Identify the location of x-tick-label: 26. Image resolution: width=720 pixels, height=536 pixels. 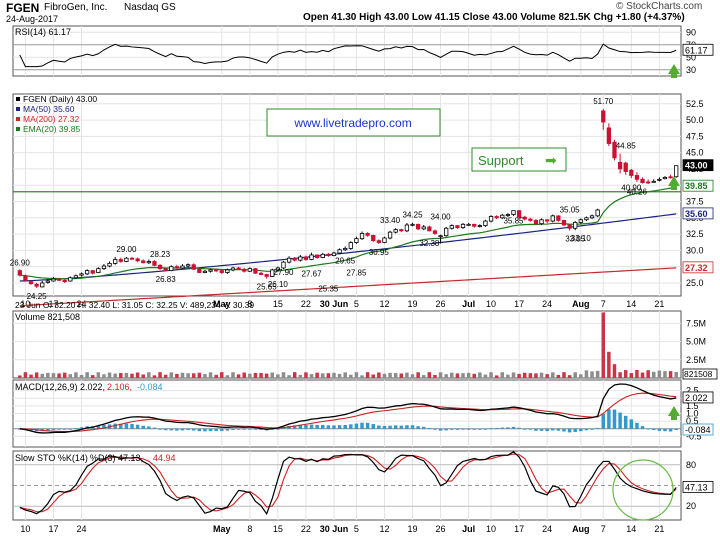
(441, 529).